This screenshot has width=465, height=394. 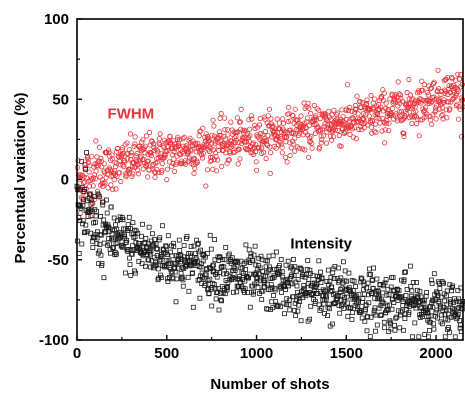 I want to click on intensity-series-label: Intensity, so click(x=321, y=244).